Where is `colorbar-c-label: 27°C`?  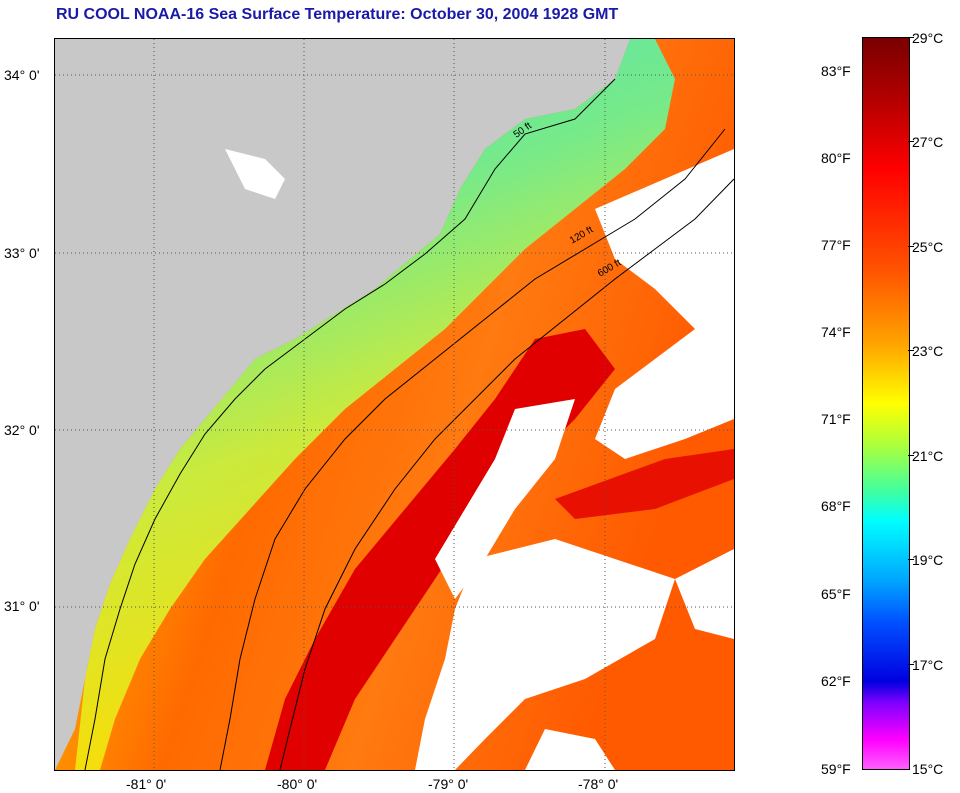
colorbar-c-label: 27°C is located at coordinates (928, 142).